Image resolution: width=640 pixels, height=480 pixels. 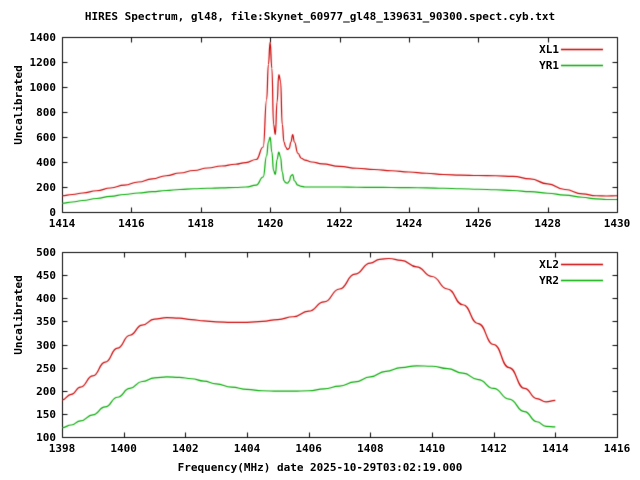 I want to click on y-tick-label-top: 1000, so click(x=43, y=87).